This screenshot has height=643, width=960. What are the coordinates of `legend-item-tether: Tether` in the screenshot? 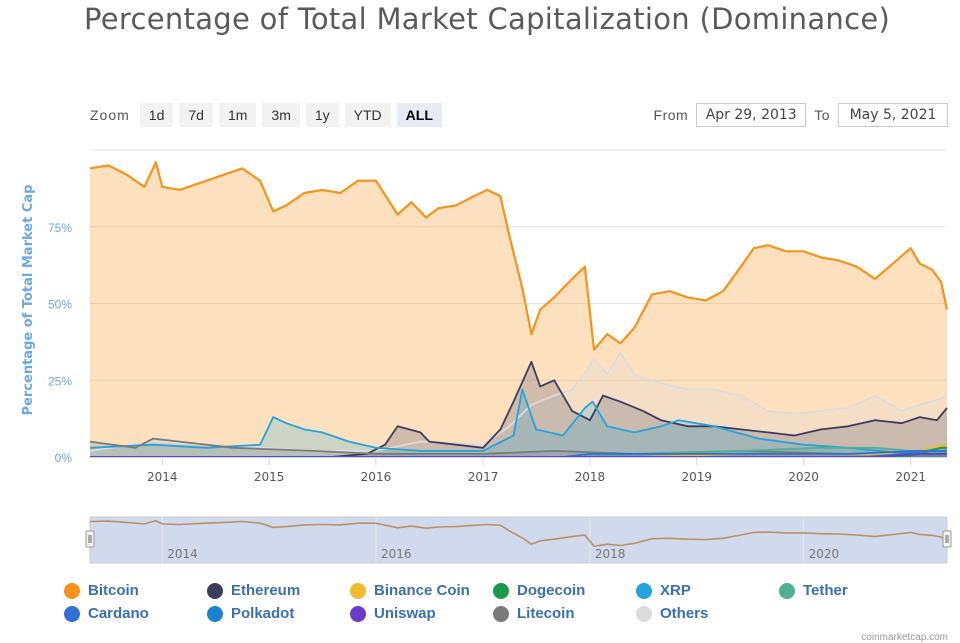 It's located at (850, 590).